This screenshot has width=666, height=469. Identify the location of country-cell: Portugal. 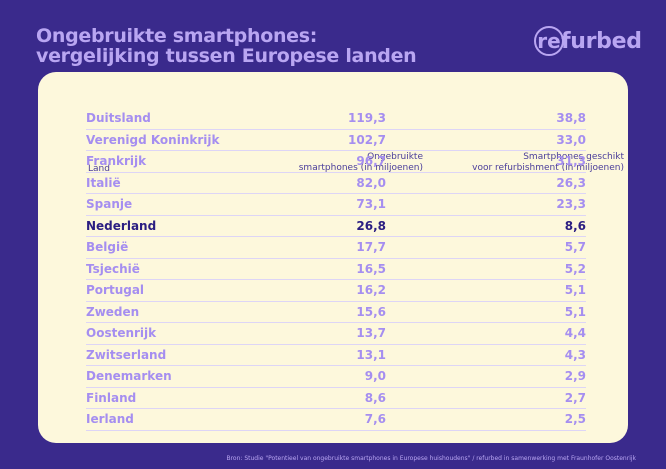
(115, 290).